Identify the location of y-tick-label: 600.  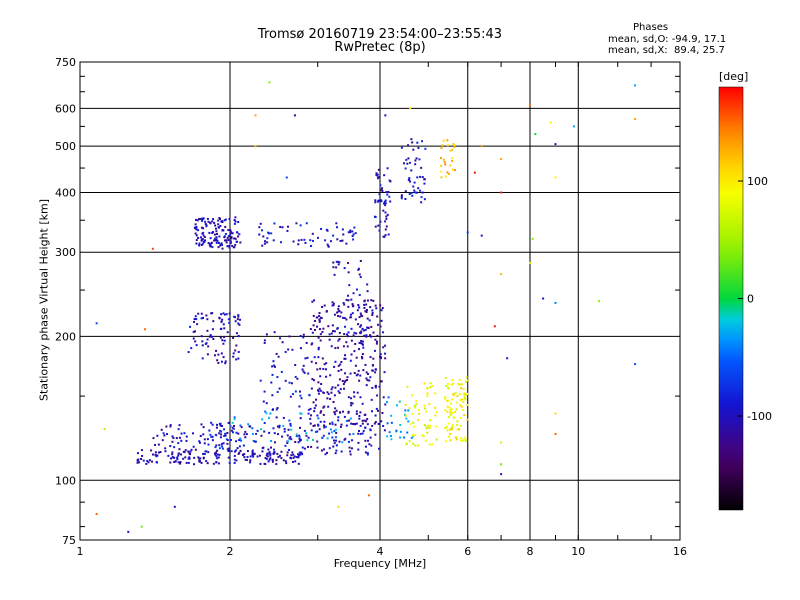
(65, 108).